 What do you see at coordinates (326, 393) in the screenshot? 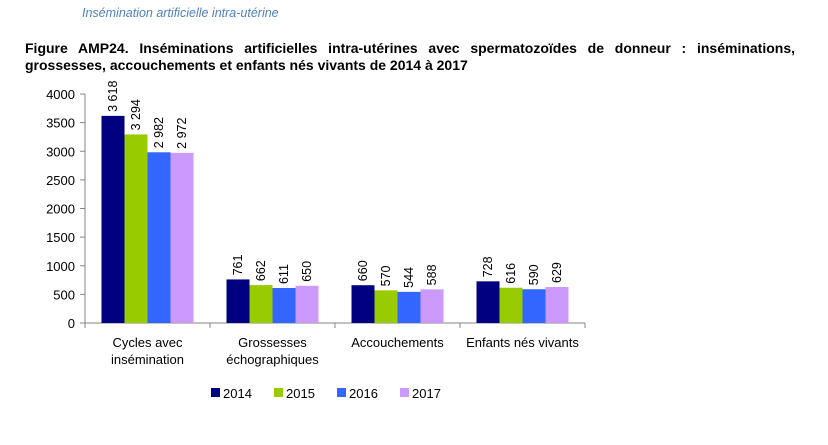
I see `chart-legend: 2014 2015 2016 2017` at bounding box center [326, 393].